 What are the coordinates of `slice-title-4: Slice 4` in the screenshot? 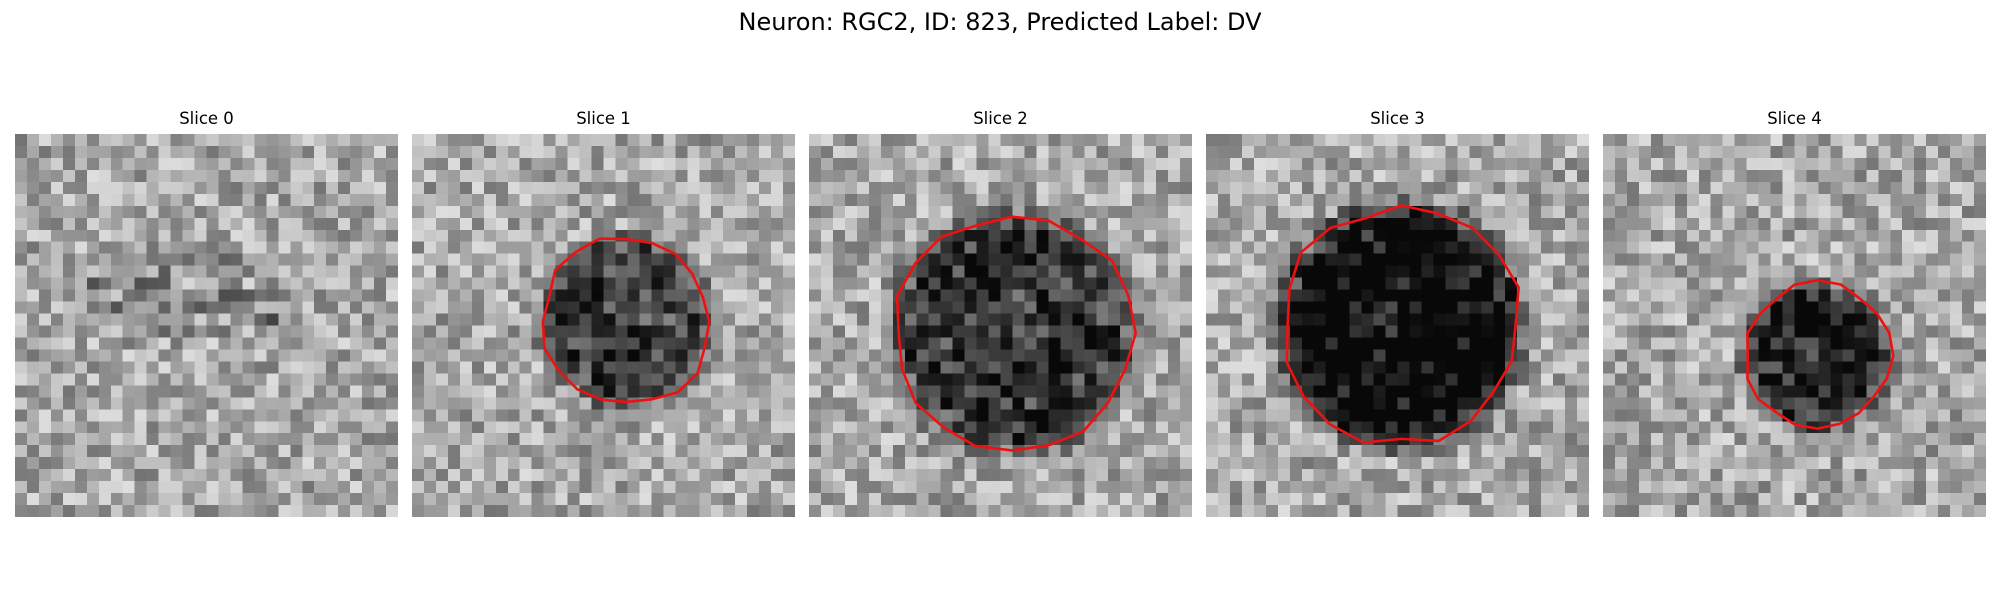 It's located at (1794, 118).